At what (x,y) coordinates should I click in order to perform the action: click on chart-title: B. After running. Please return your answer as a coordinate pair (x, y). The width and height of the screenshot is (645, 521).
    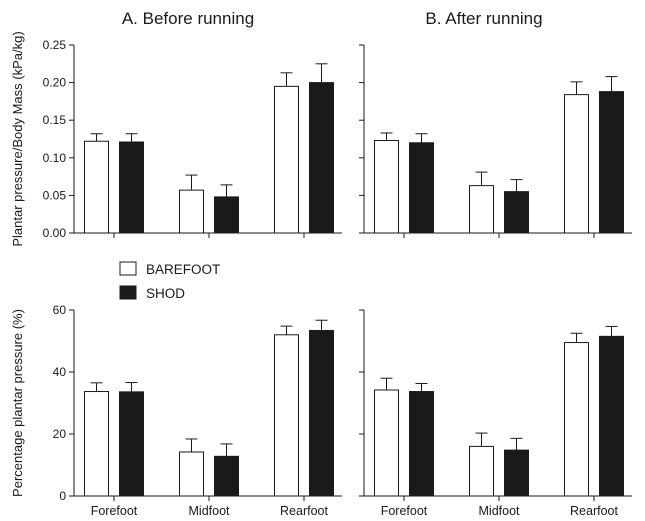
    Looking at the image, I should click on (483, 18).